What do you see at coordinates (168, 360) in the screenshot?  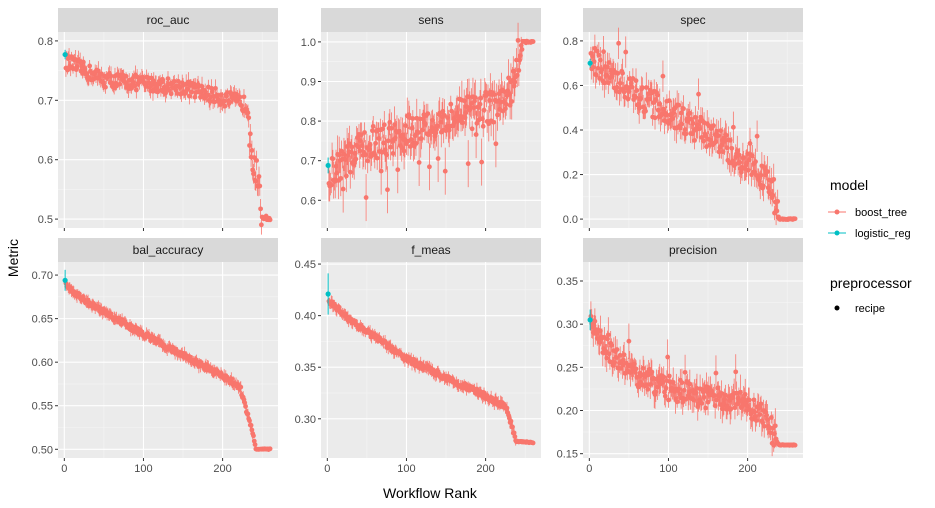 I see `panel-bg-bal_accuracy` at bounding box center [168, 360].